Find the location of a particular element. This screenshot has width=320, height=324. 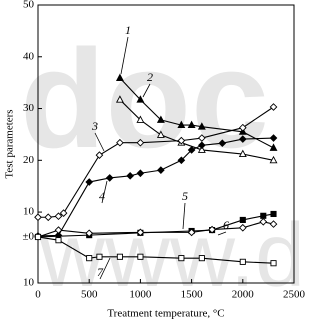

x-tick-label: 1000 is located at coordinates (140, 295).